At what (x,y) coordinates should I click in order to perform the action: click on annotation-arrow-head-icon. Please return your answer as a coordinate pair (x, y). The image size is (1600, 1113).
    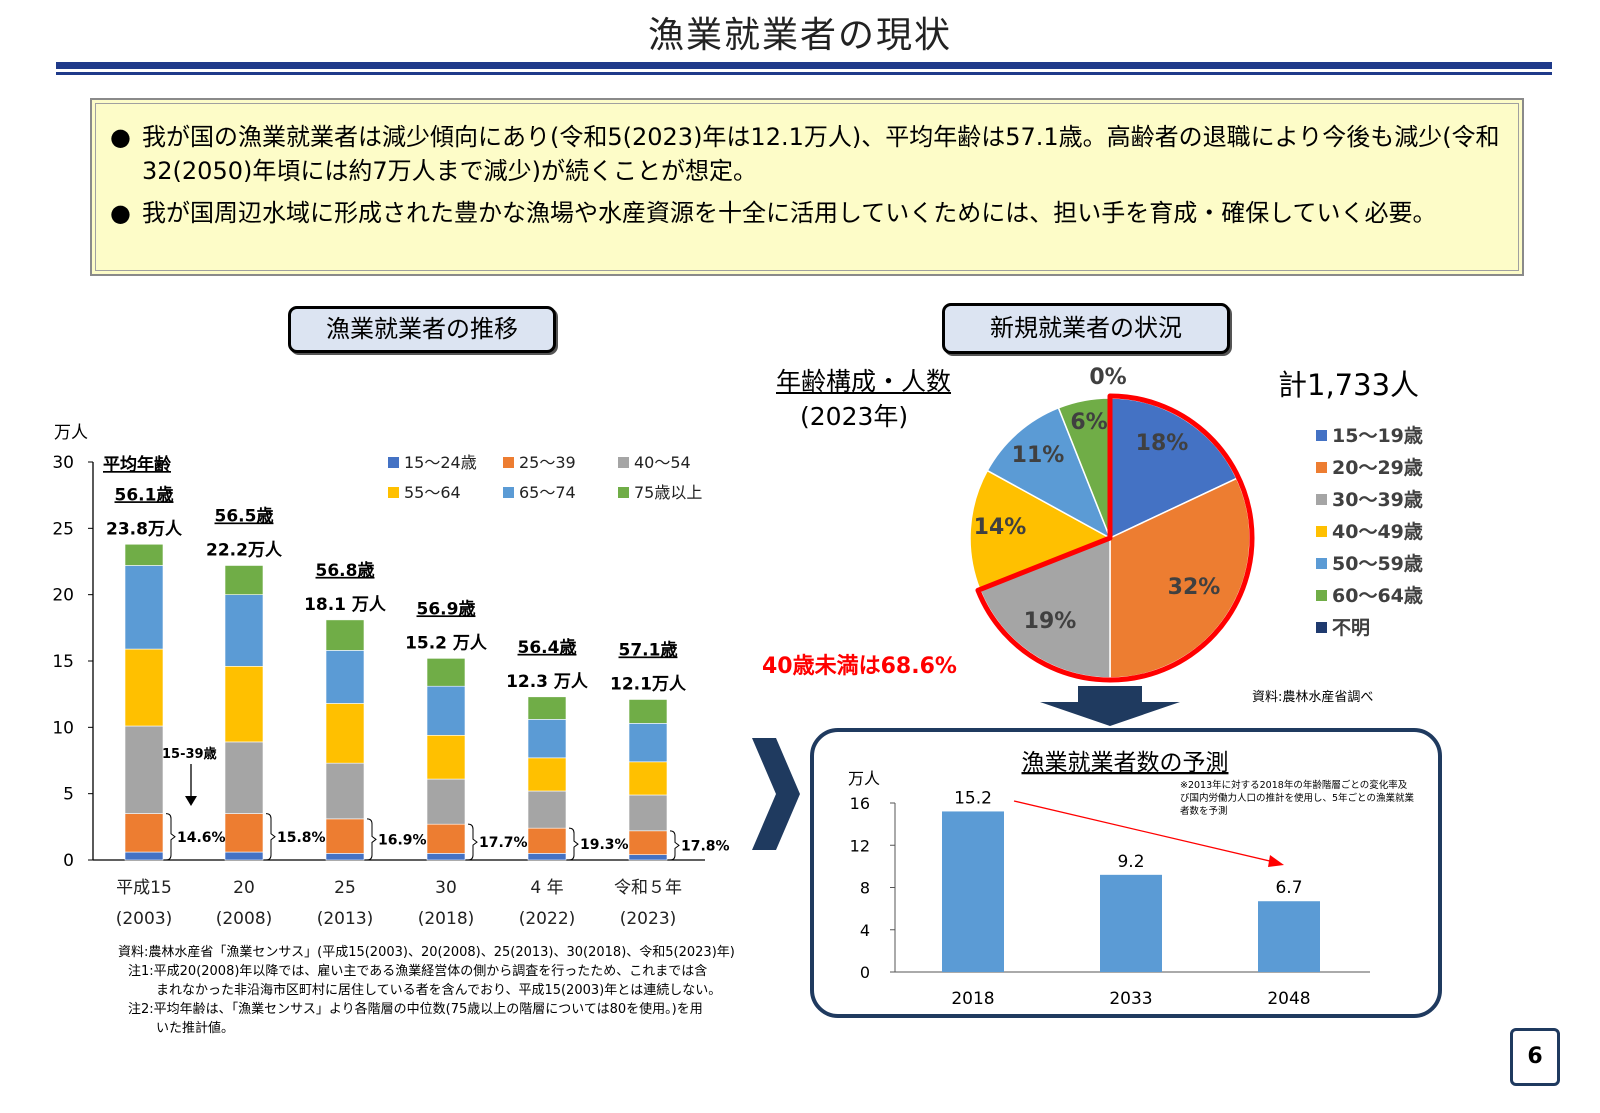
    Looking at the image, I should click on (191, 801).